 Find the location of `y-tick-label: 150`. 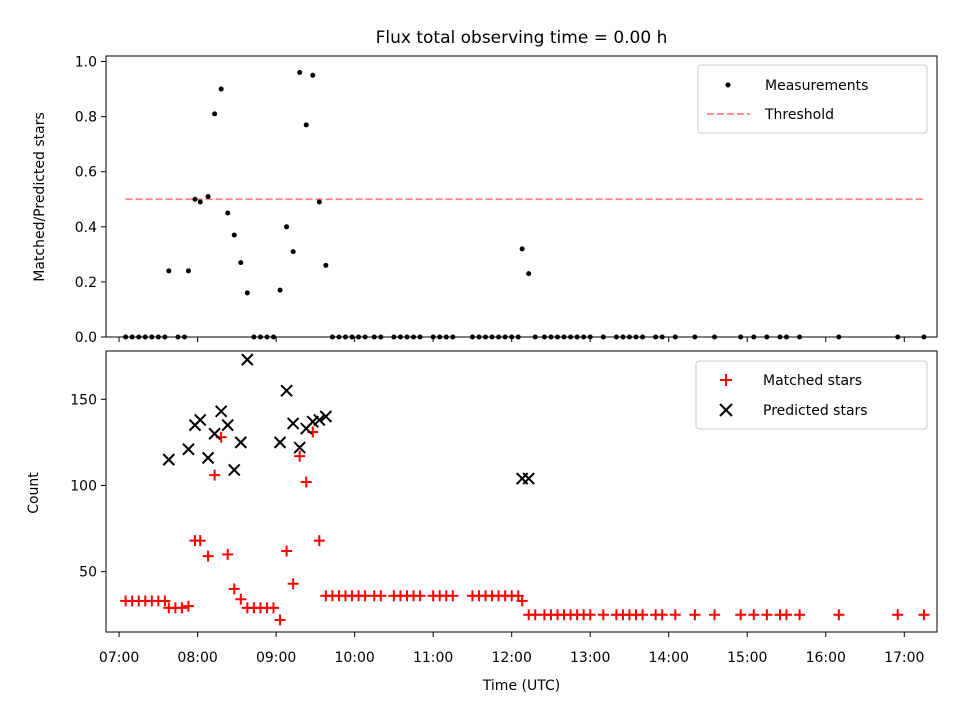

y-tick-label: 150 is located at coordinates (83, 400).